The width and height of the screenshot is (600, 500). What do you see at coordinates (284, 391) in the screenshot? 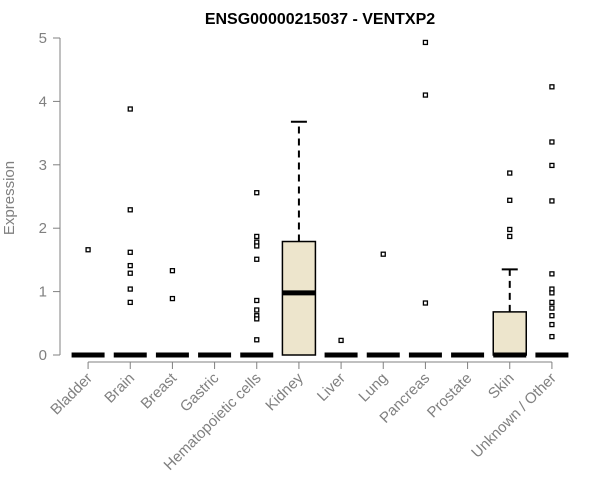
I see `x-tick-label-5: Kidney` at bounding box center [284, 391].